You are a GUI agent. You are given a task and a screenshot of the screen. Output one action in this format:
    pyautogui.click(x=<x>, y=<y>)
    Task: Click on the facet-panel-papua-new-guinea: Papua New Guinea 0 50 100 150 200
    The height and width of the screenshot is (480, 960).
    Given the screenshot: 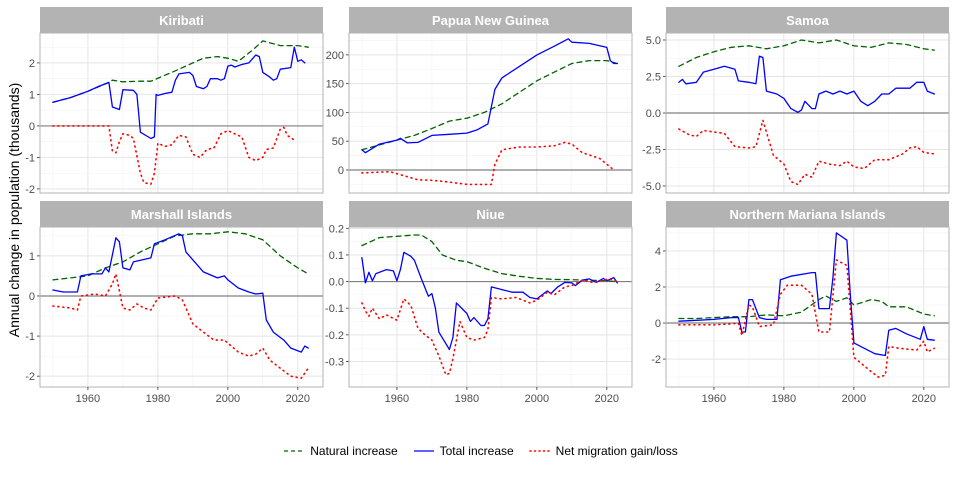 What is the action you would take?
    pyautogui.click(x=479, y=100)
    